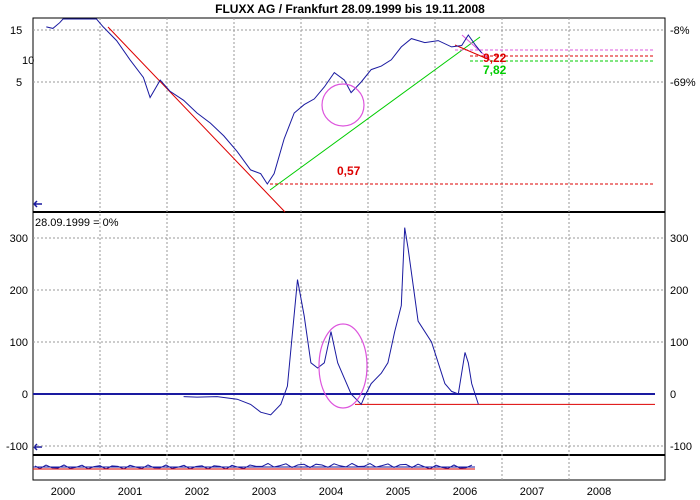 The width and height of the screenshot is (700, 500). Describe the element at coordinates (375, 113) in the screenshot. I see `support-trendline` at that location.